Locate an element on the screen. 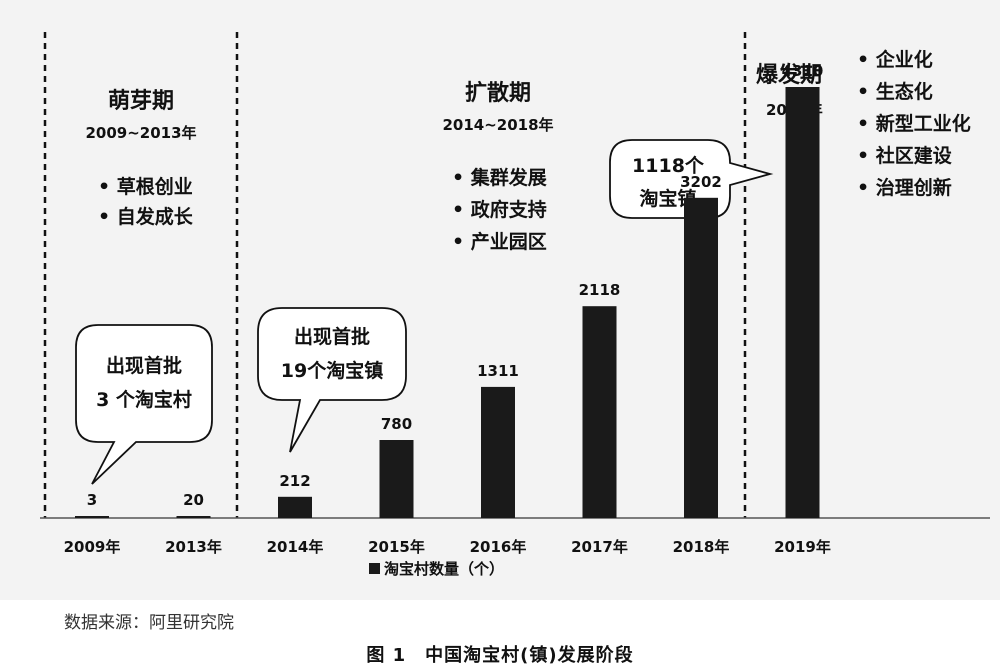  phase-2-bullet-1: • 集群发展 is located at coordinates (499, 177).